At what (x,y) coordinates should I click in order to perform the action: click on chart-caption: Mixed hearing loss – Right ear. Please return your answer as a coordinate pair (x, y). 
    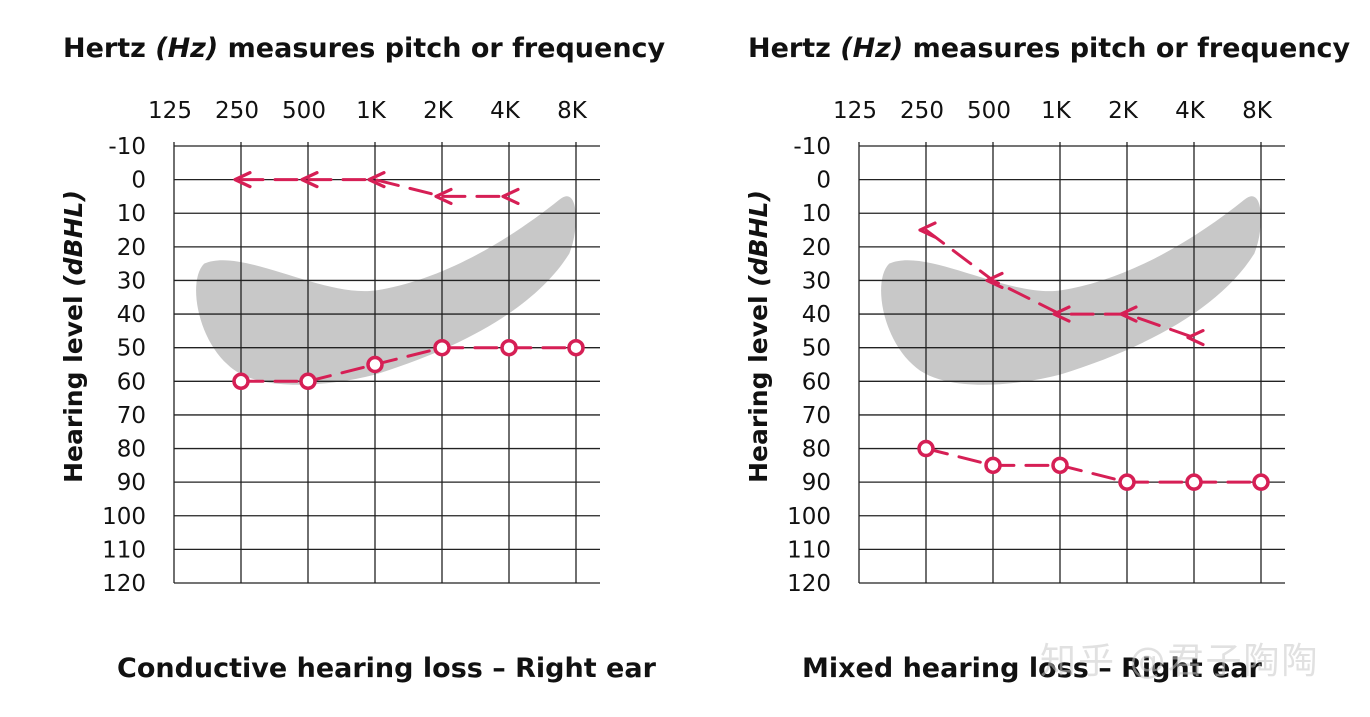
    Looking at the image, I should click on (1032, 668).